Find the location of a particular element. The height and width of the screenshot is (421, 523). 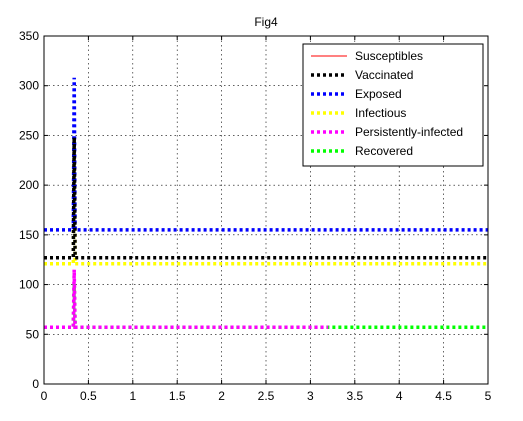

x-tick-label: 4.5 is located at coordinates (443, 396).